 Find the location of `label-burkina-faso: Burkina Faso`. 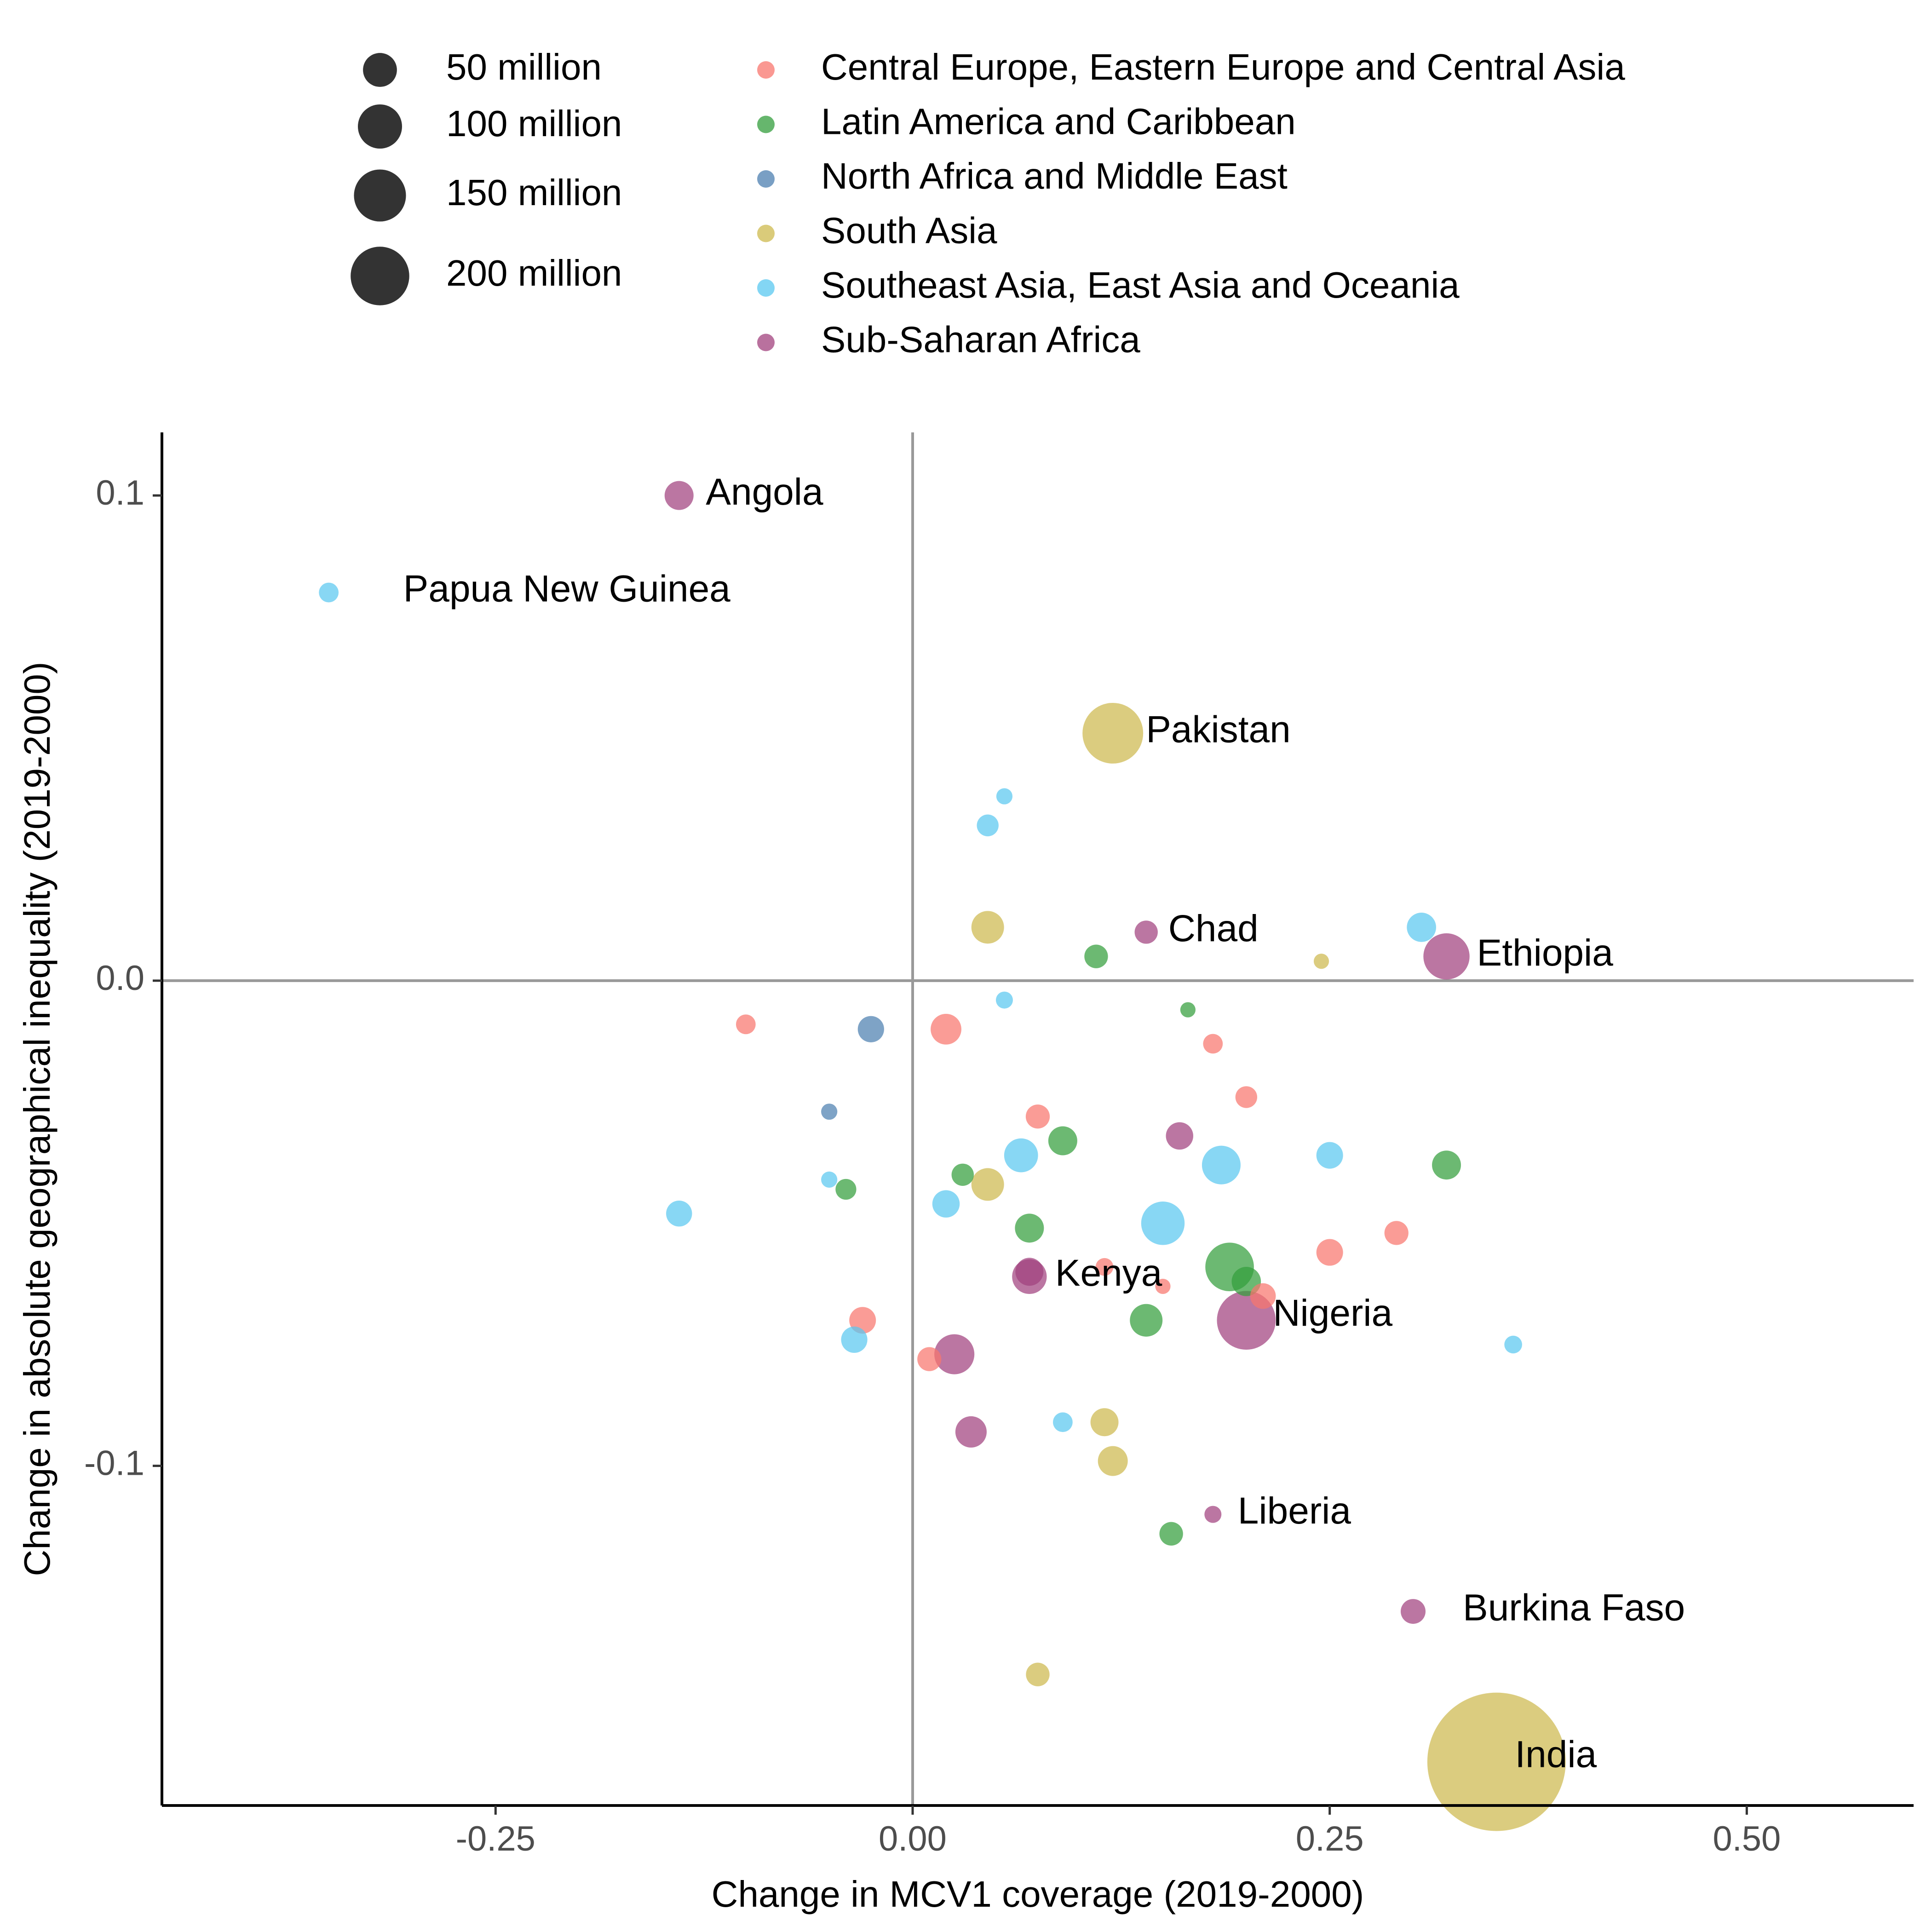

label-burkina-faso: Burkina Faso is located at coordinates (1574, 1608).